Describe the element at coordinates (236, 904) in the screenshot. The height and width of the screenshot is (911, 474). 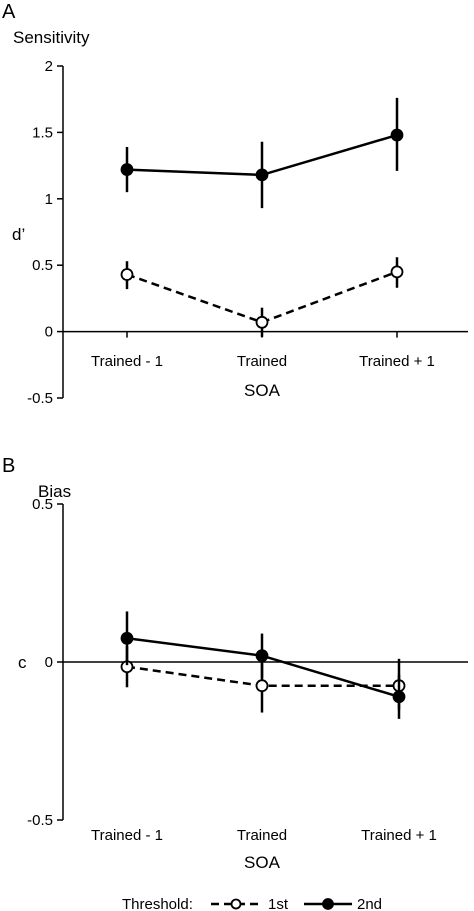
I see `legend-marker-1st` at that location.